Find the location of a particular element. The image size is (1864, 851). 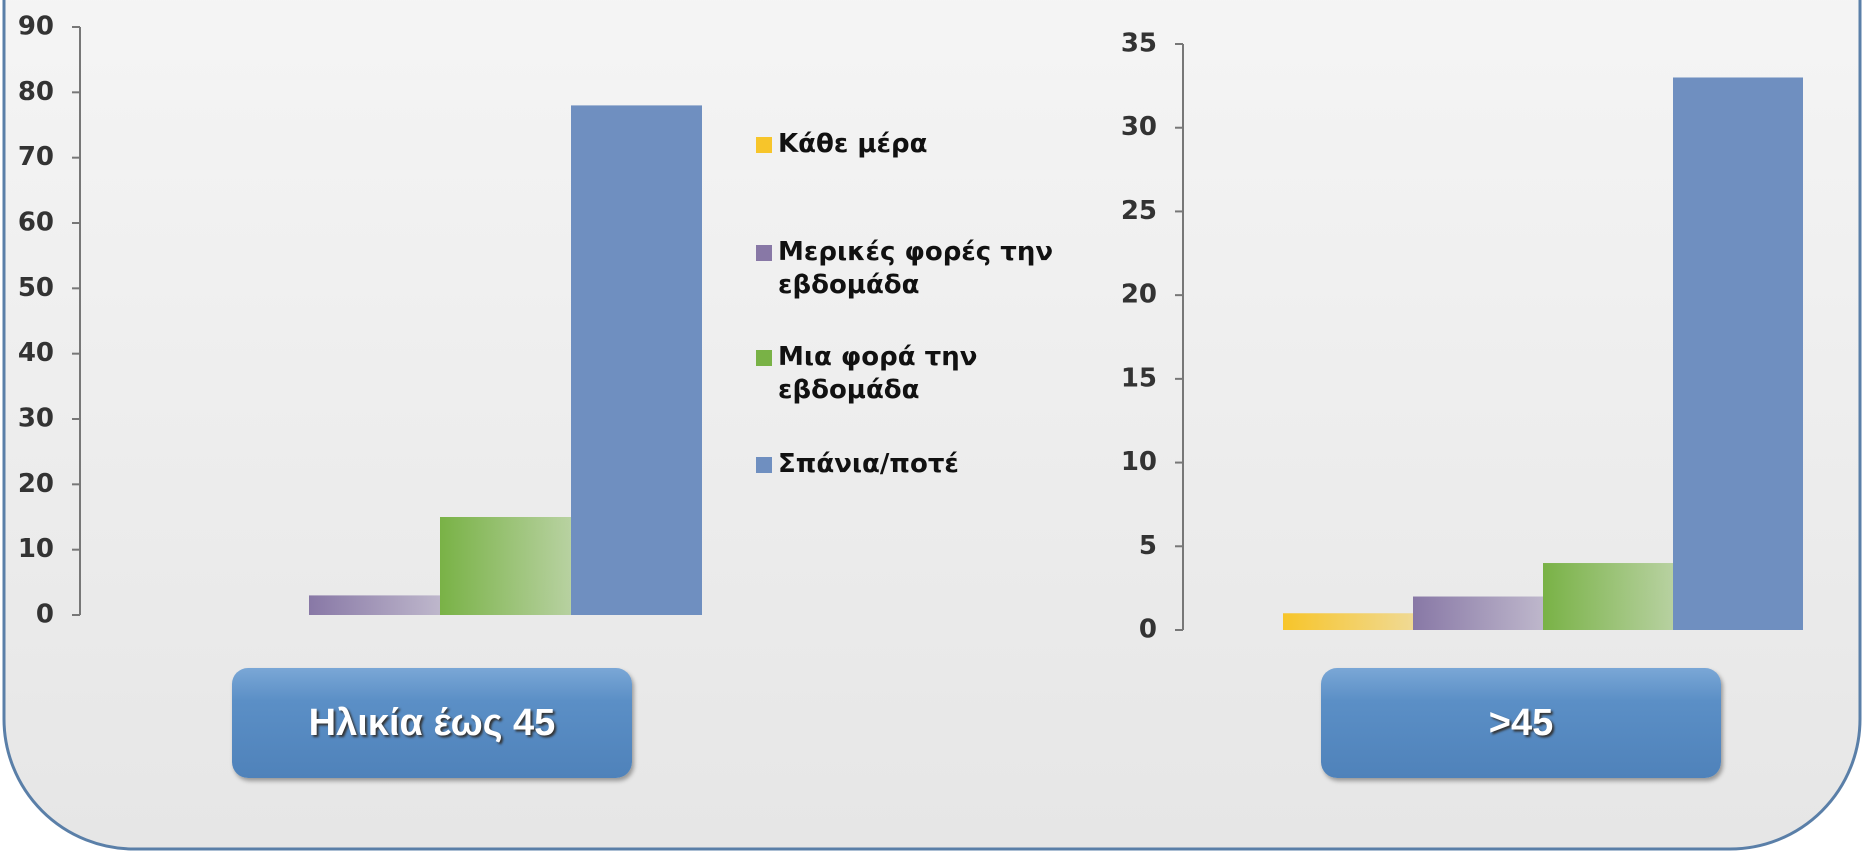

legend-item: Μερικές φορές την εβδομάδα is located at coordinates (921, 269).